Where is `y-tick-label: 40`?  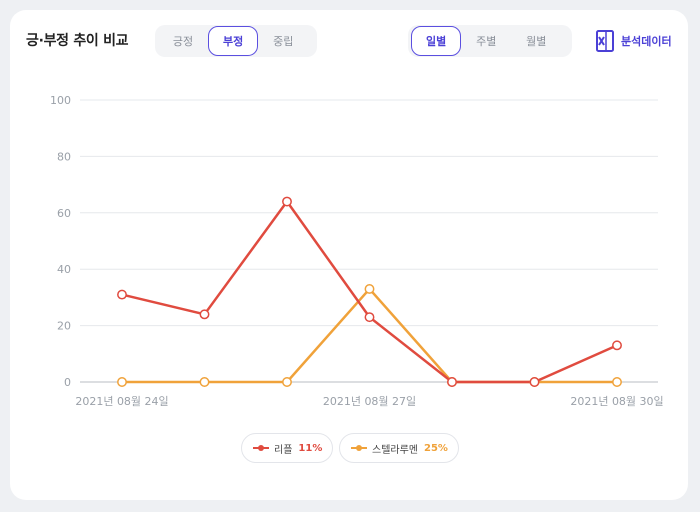
y-tick-label: 40 is located at coordinates (64, 269).